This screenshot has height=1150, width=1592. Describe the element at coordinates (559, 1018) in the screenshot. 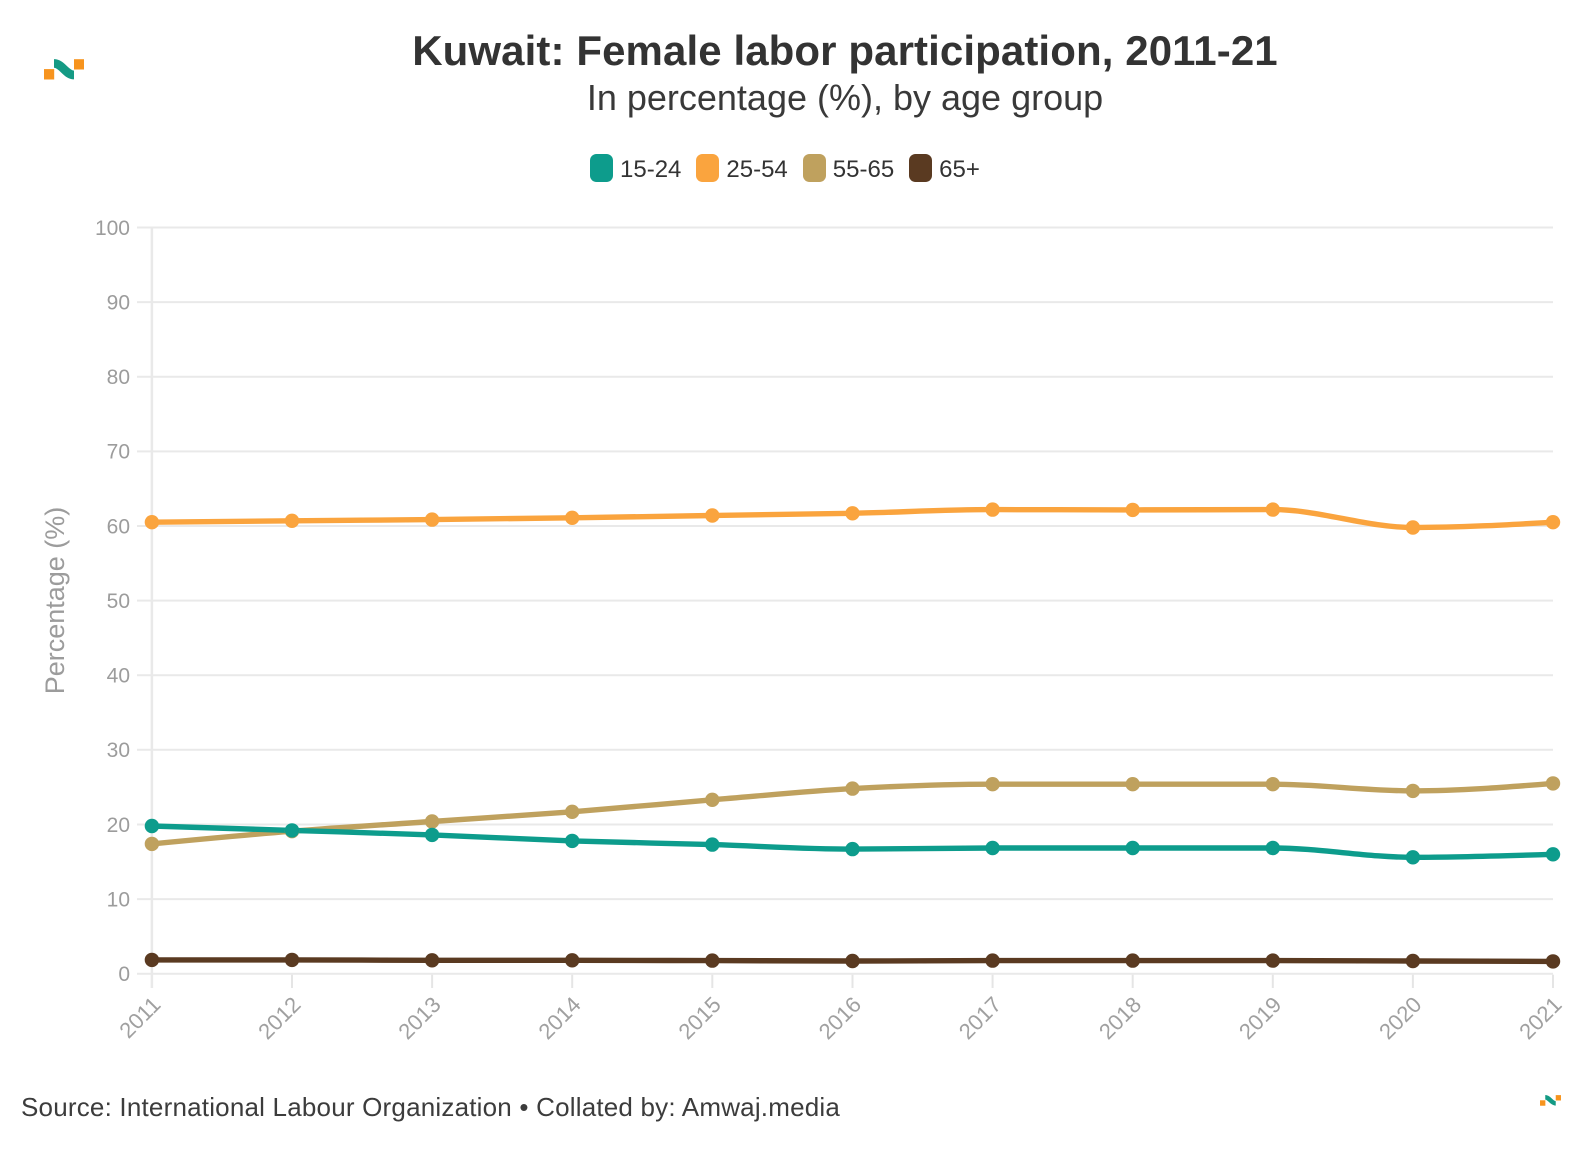

I see `svg-text: 2014` at that location.